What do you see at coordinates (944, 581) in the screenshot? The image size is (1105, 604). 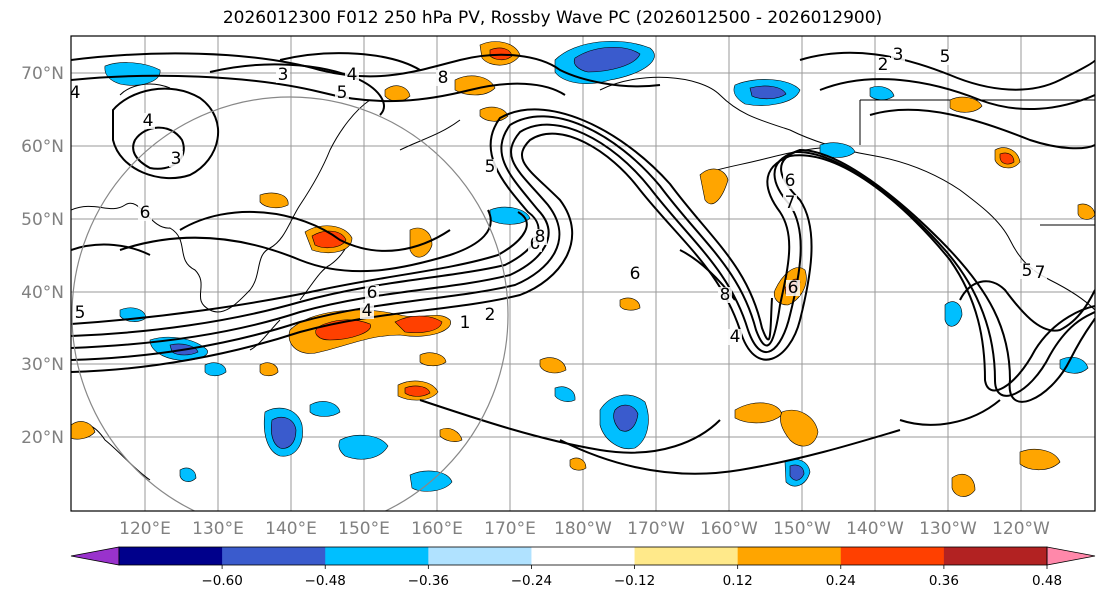 I see `colorbar-tick-label: 0.36` at bounding box center [944, 581].